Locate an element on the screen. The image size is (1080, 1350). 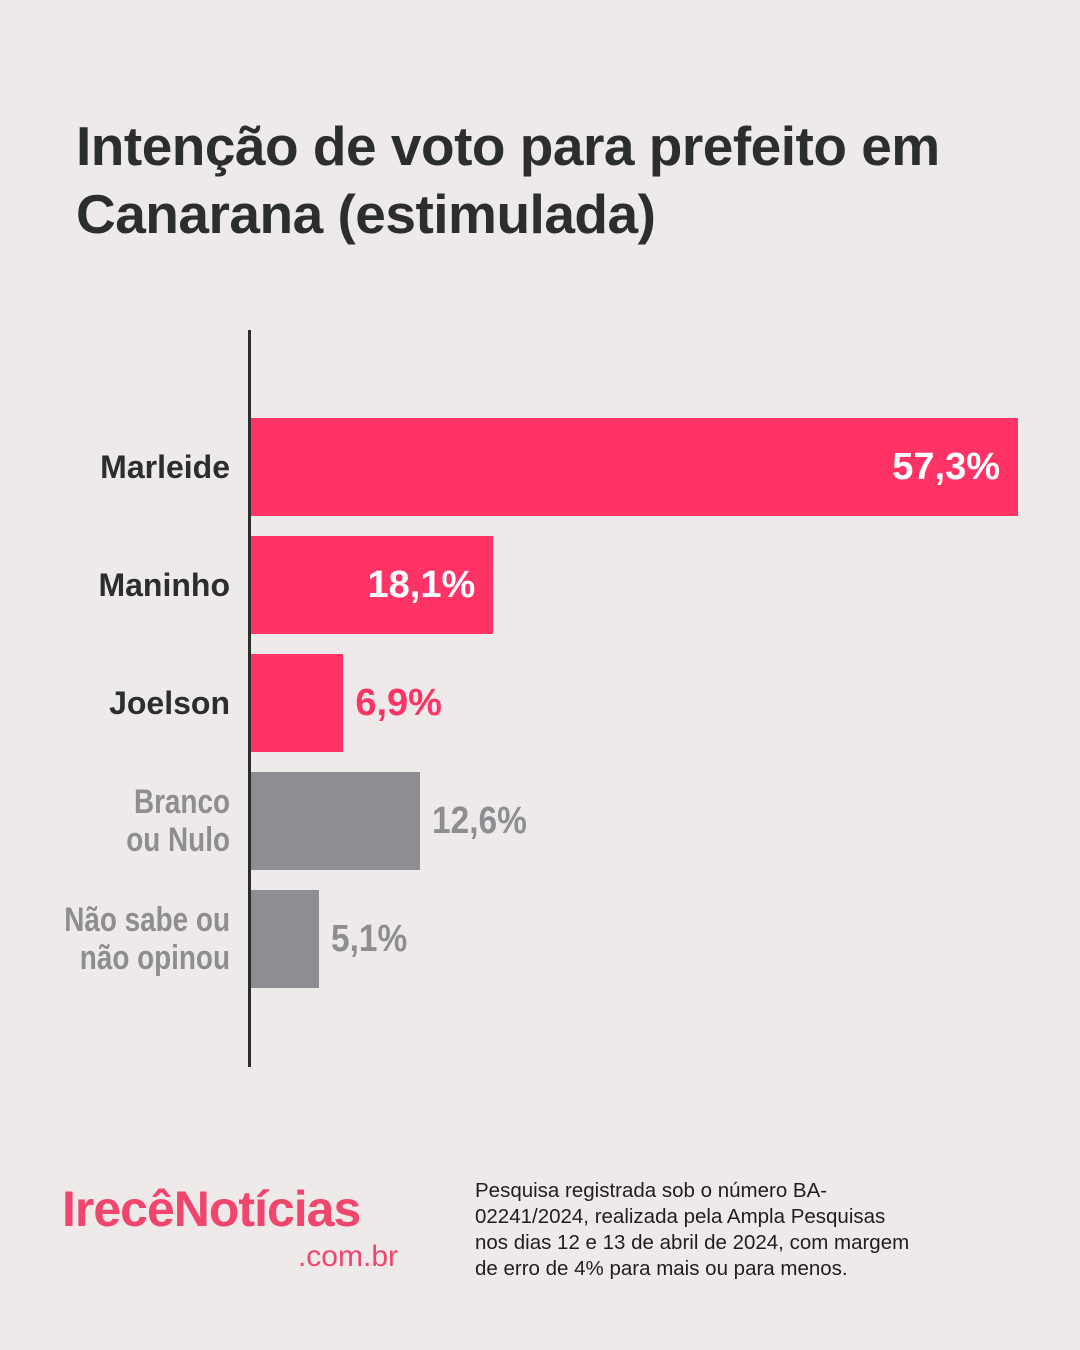
logo-suffix: .com.br is located at coordinates (347, 1256).